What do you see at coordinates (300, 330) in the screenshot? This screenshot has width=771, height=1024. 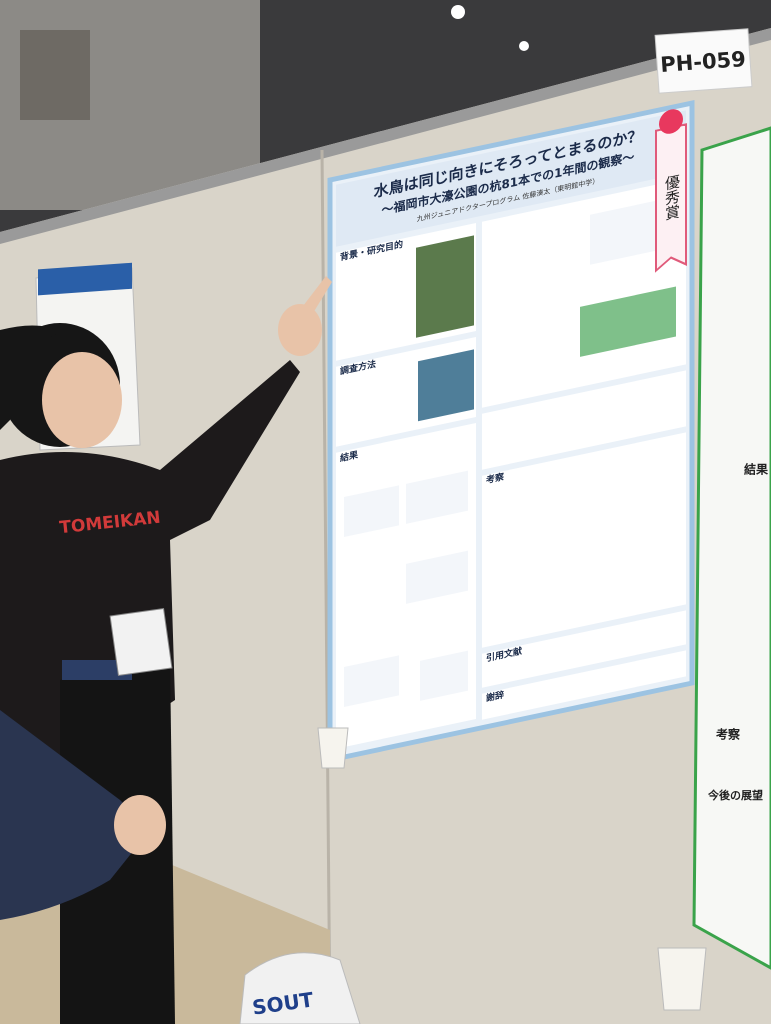 I see `hand` at bounding box center [300, 330].